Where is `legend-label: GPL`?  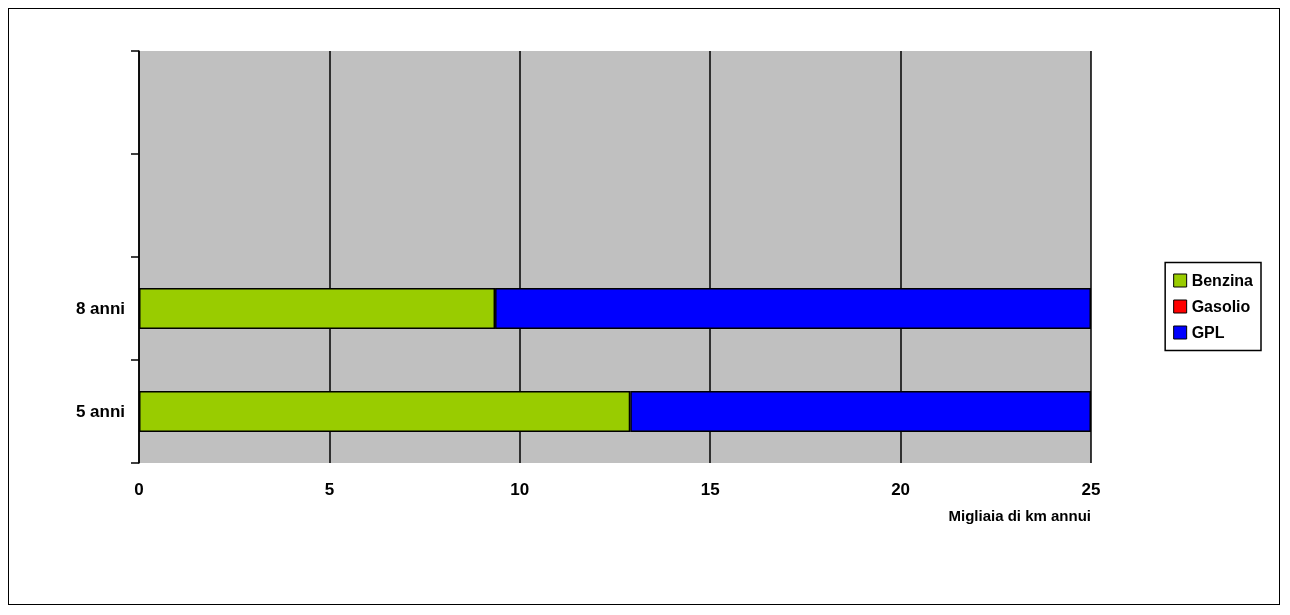
legend-label: GPL is located at coordinates (1208, 332).